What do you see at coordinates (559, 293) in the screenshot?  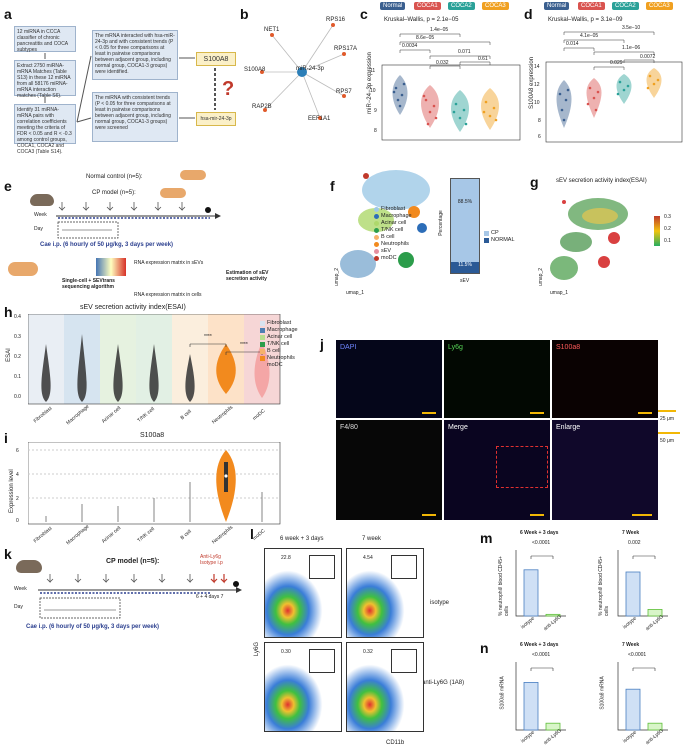 I see `umap-x: umap_1` at bounding box center [559, 293].